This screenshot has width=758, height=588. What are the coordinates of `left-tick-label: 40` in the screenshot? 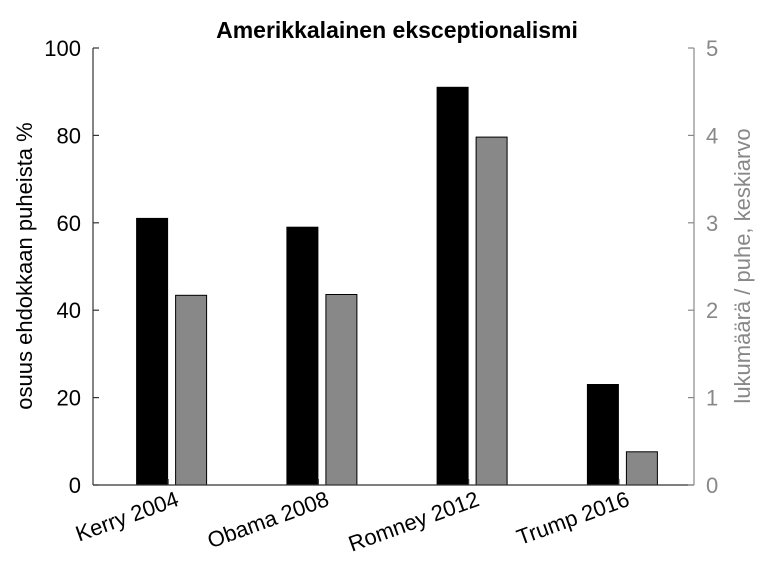 It's located at (69, 310).